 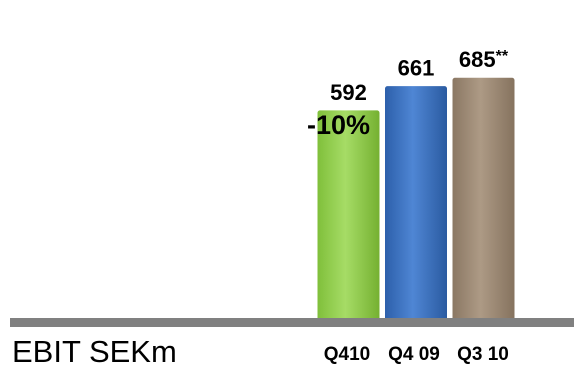 I want to click on category-label: Q410, so click(x=347, y=354).